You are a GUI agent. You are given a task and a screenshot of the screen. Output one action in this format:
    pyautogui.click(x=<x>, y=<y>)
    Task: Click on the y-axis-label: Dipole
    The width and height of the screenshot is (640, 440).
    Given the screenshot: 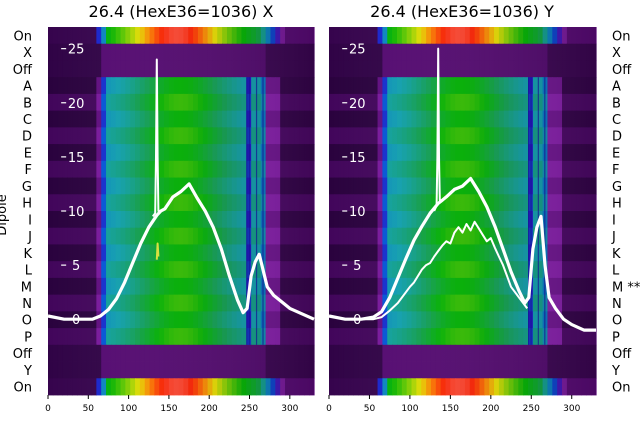 What is the action you would take?
    pyautogui.click(x=5, y=214)
    